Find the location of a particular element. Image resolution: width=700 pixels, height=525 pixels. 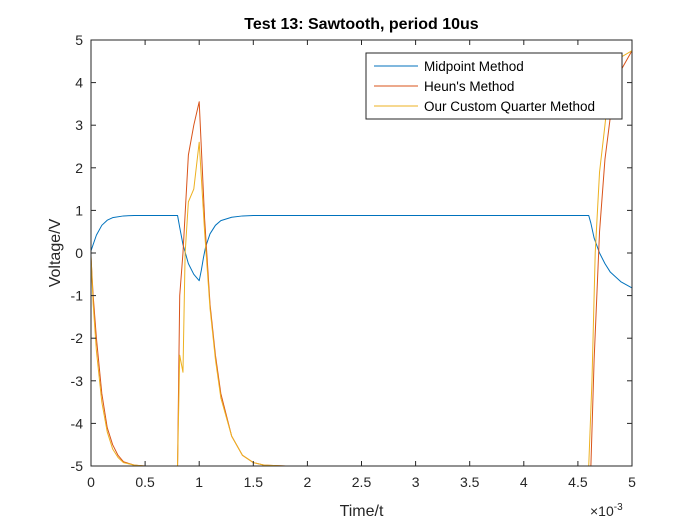

x-tick-label: 2 is located at coordinates (308, 482).